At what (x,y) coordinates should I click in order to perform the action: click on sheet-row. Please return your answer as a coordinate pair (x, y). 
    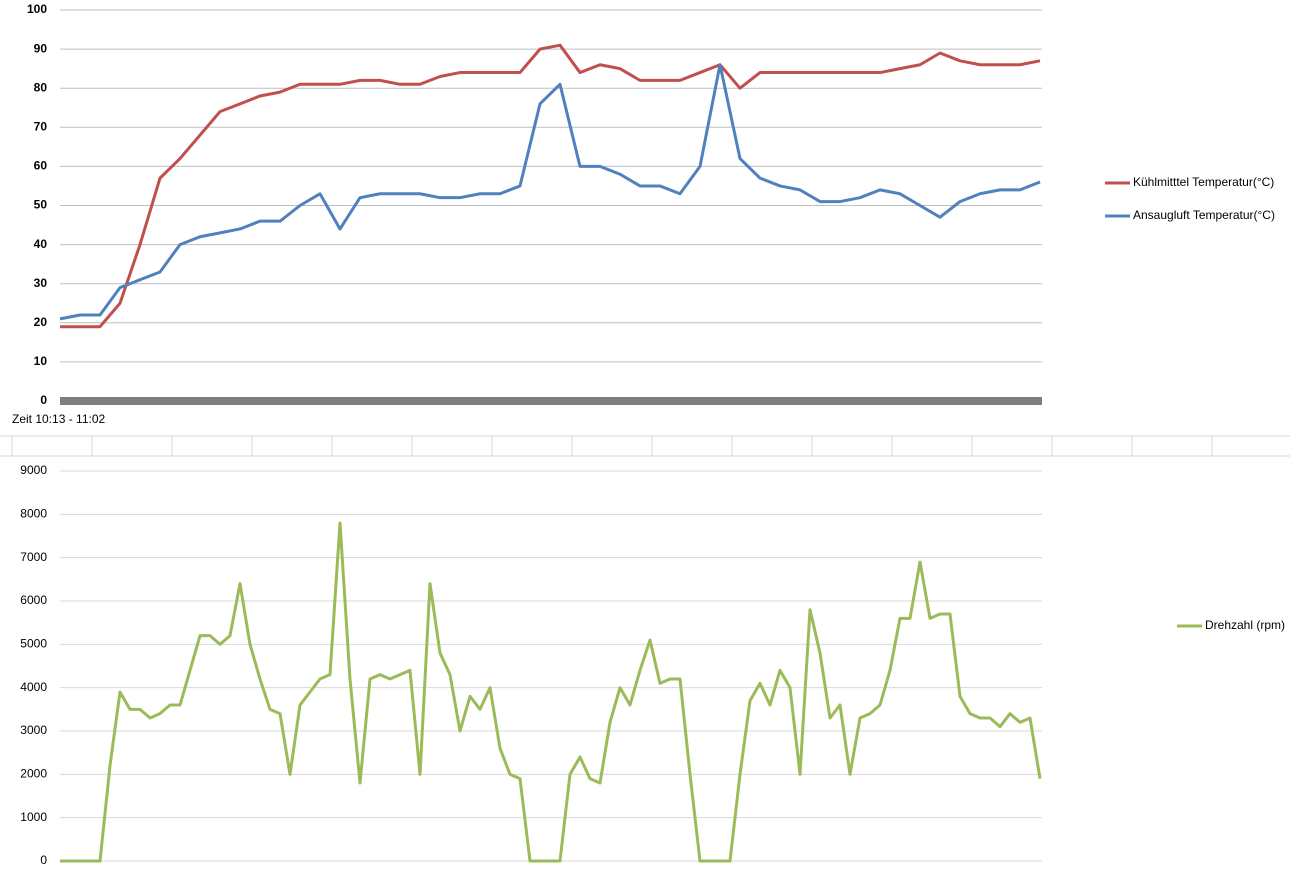
    Looking at the image, I should click on (645, 446).